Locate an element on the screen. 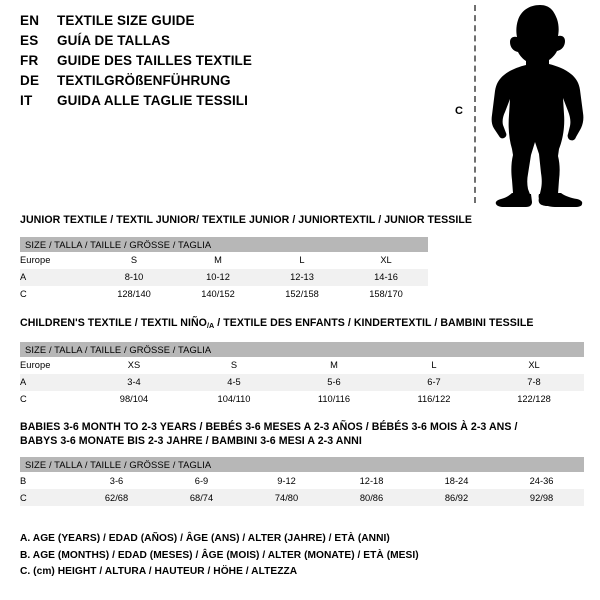 This screenshot has width=600, height=600. language-title: TEXTILE SIZE GUIDE is located at coordinates (126, 20).